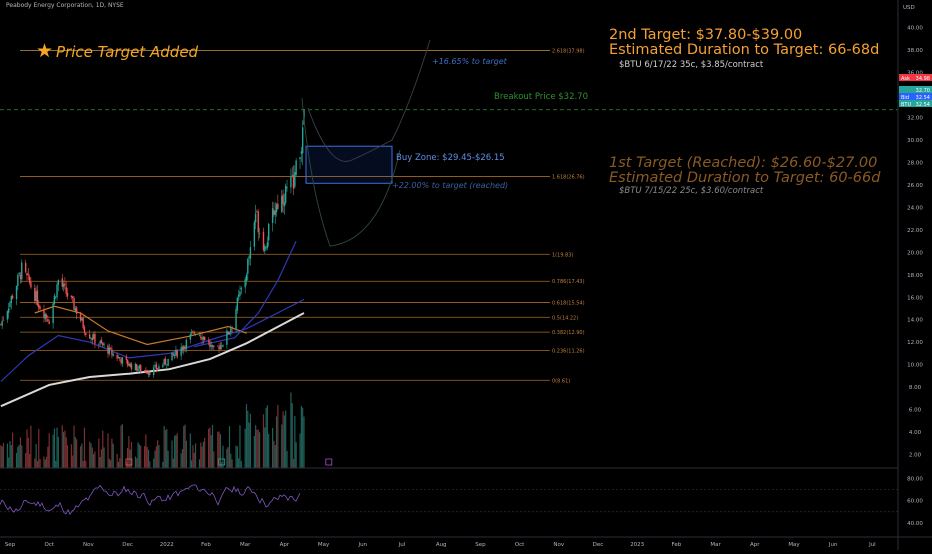  What do you see at coordinates (906, 105) in the screenshot?
I see `price-tag-name: BTU` at bounding box center [906, 105].